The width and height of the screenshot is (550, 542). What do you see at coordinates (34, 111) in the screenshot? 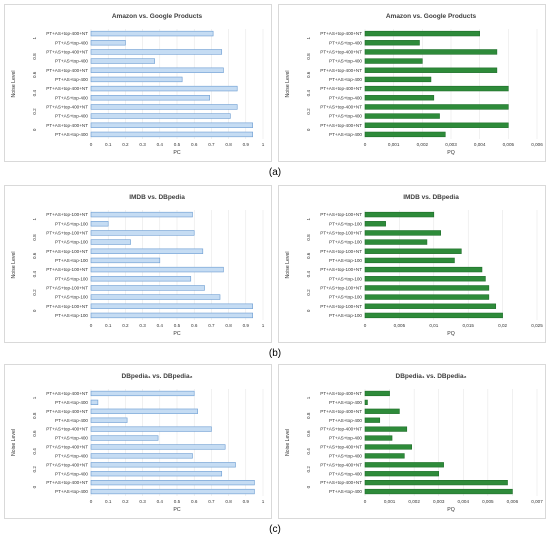
I see `noise-level-label: 0.2` at bounding box center [34, 111].